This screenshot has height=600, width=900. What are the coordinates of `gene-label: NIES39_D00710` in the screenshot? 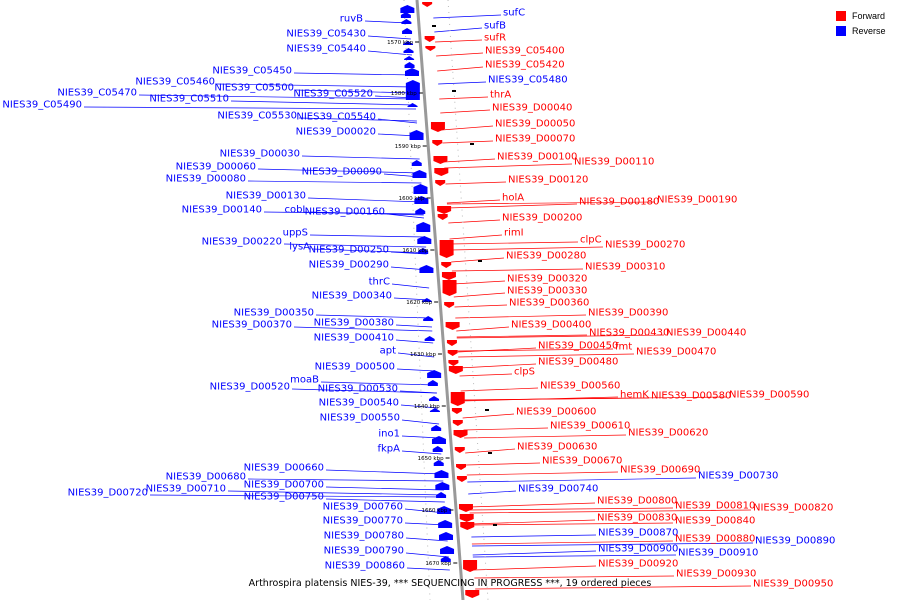 It's located at (186, 489).